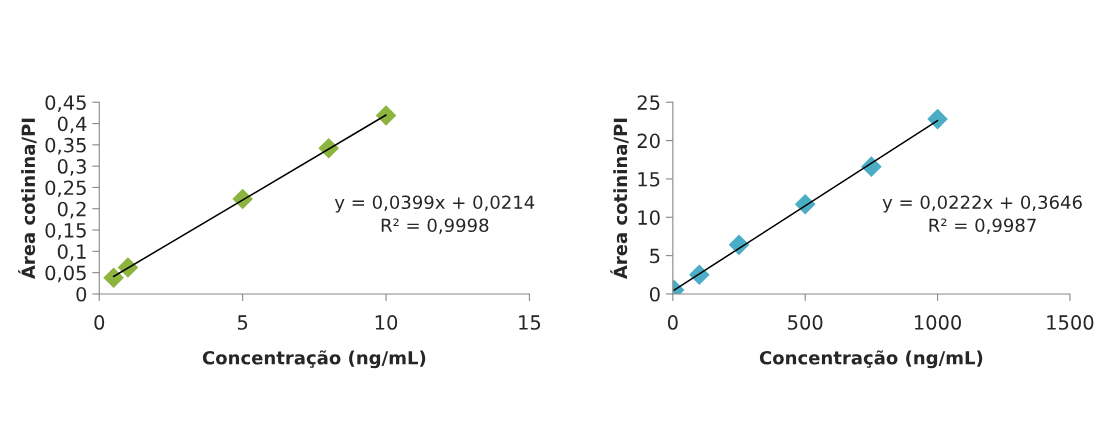 The height and width of the screenshot is (426, 1103). I want to click on x-tick-label: 500, so click(805, 322).